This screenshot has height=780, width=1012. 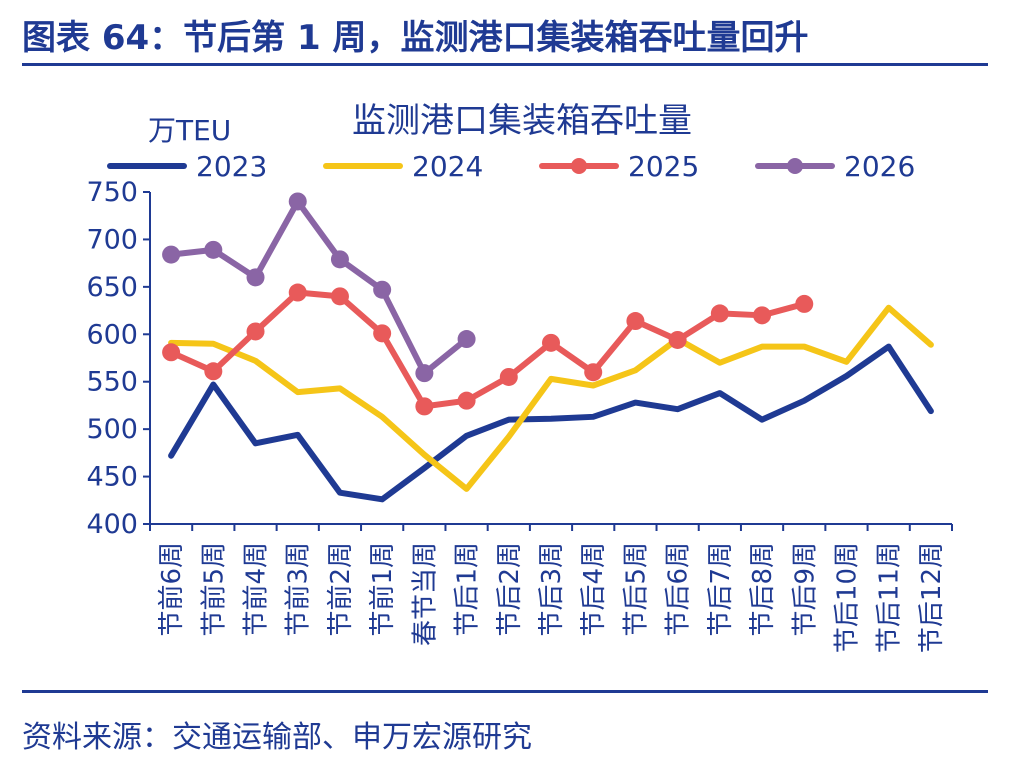 I want to click on x-tick-label: 节前1周, so click(x=383, y=589).